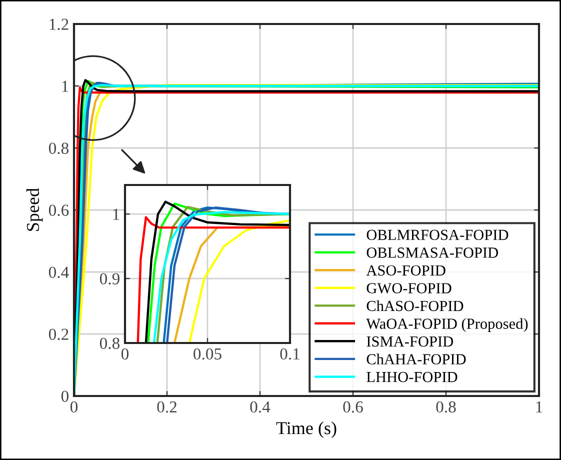  What do you see at coordinates (353, 407) in the screenshot?
I see `x-tick-label: 0.6` at bounding box center [353, 407].